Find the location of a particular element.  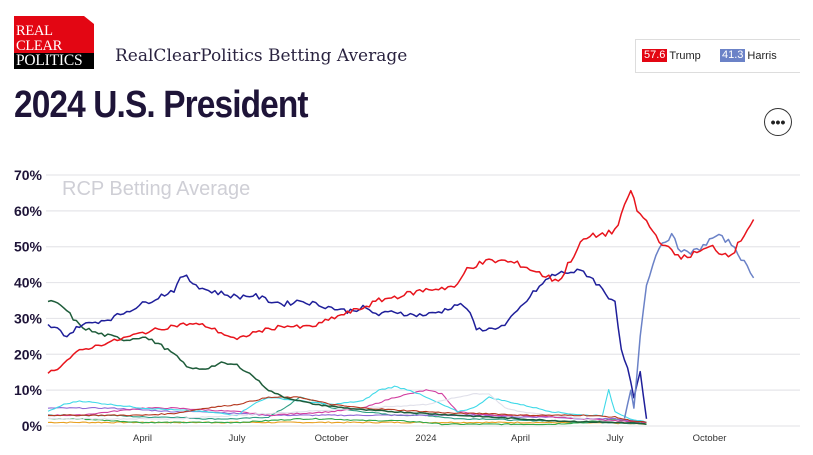

series-line-harris-2023 is located at coordinates (347, 415).